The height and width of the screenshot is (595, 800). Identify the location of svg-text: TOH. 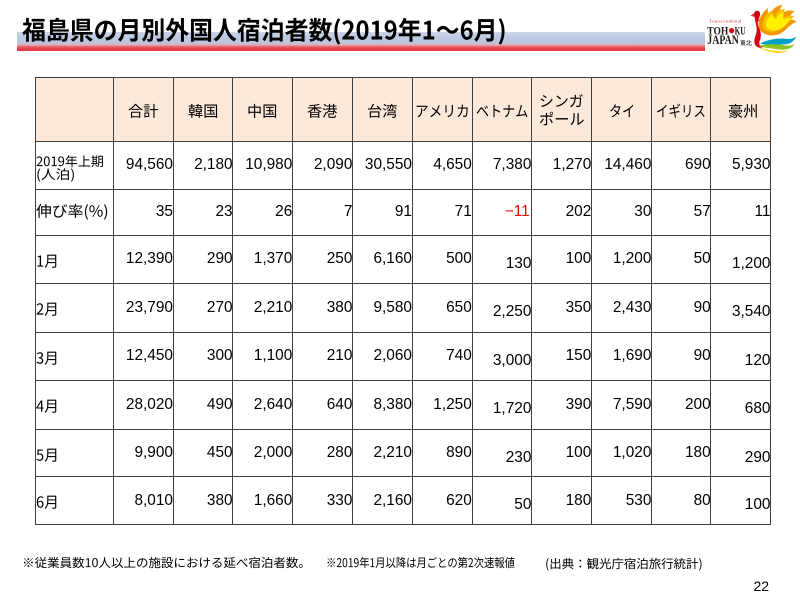
(717, 32).